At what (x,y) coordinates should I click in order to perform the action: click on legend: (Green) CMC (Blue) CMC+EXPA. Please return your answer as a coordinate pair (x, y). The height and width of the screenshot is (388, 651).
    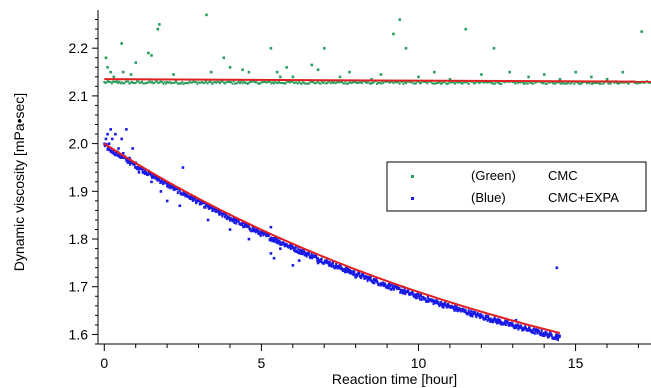
    Looking at the image, I should click on (516, 186).